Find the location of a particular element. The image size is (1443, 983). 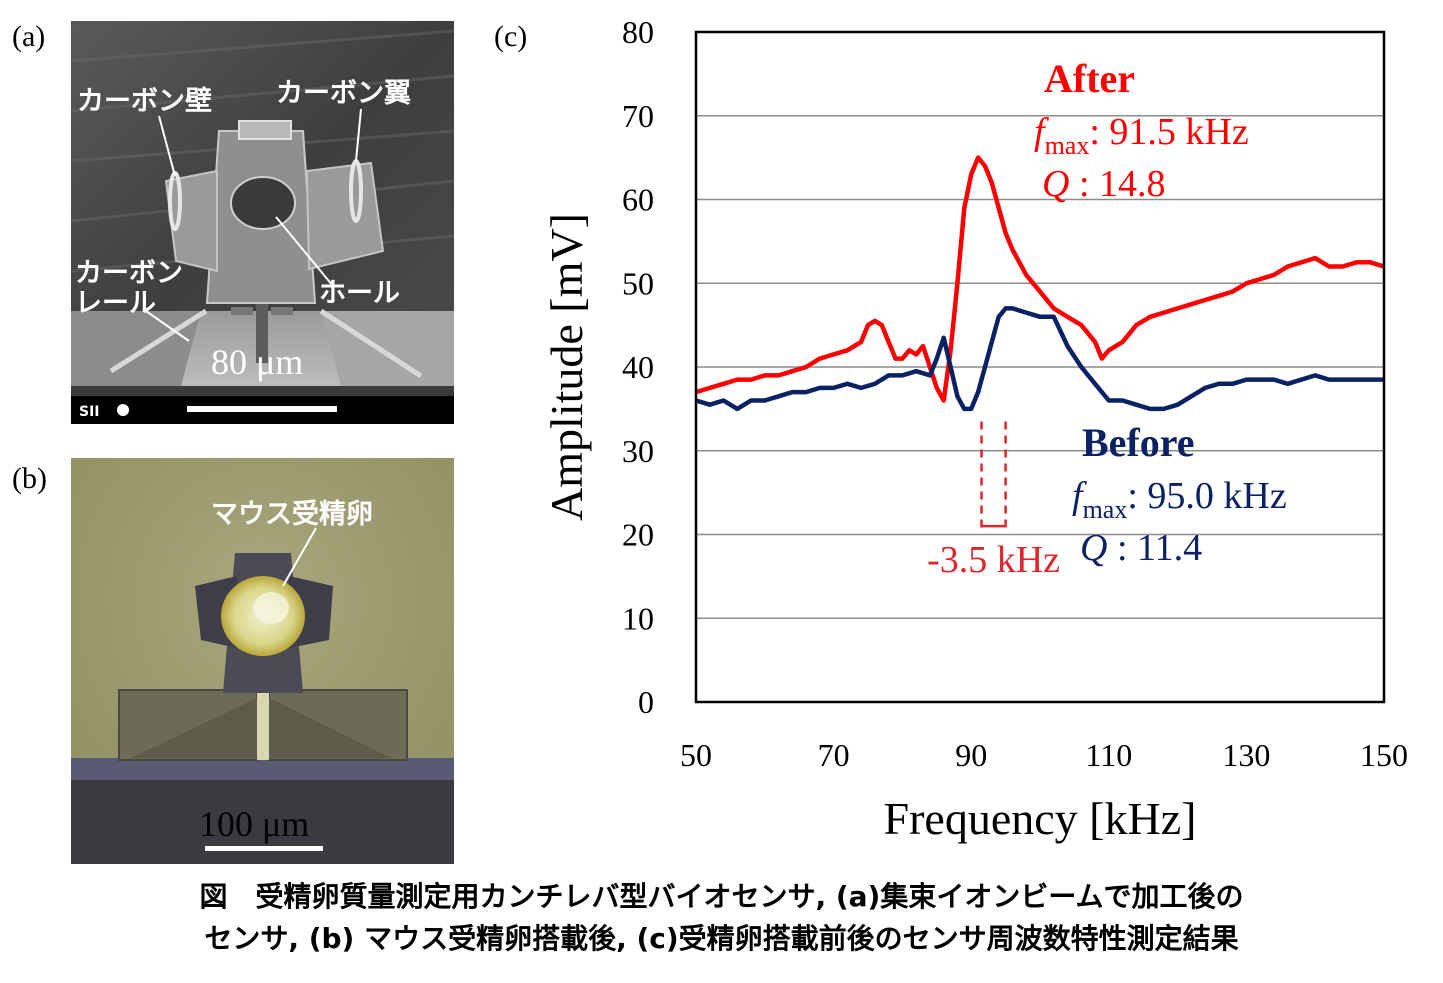

before-annotation-q: Q : 11.4 is located at coordinates (1141, 548).